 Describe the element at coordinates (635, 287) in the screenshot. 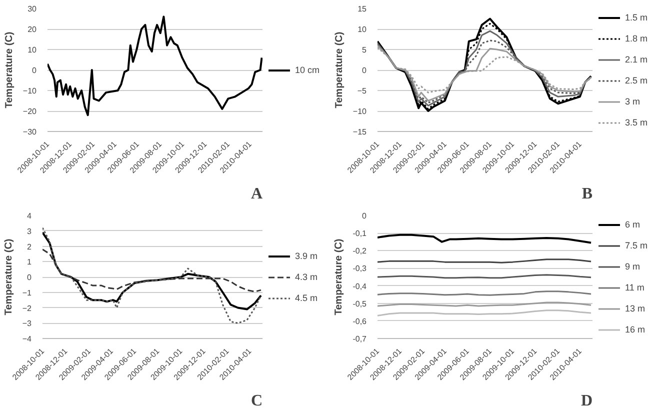

I see `legend-label: 11 m` at that location.